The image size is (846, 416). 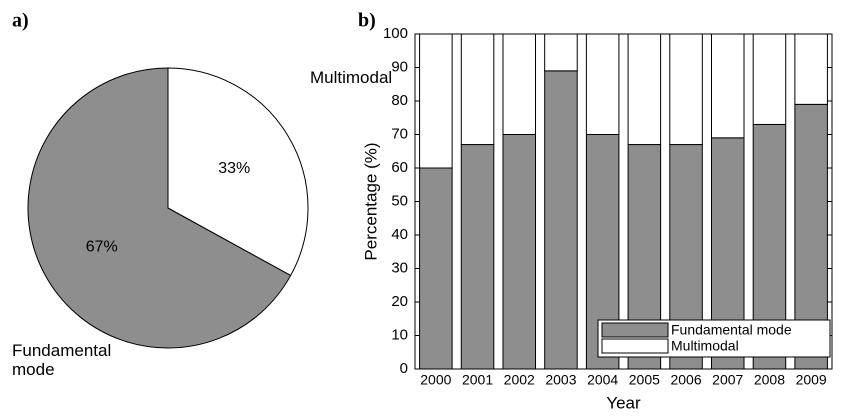 What do you see at coordinates (399, 234) in the screenshot?
I see `y-tick-label: 40` at bounding box center [399, 234].